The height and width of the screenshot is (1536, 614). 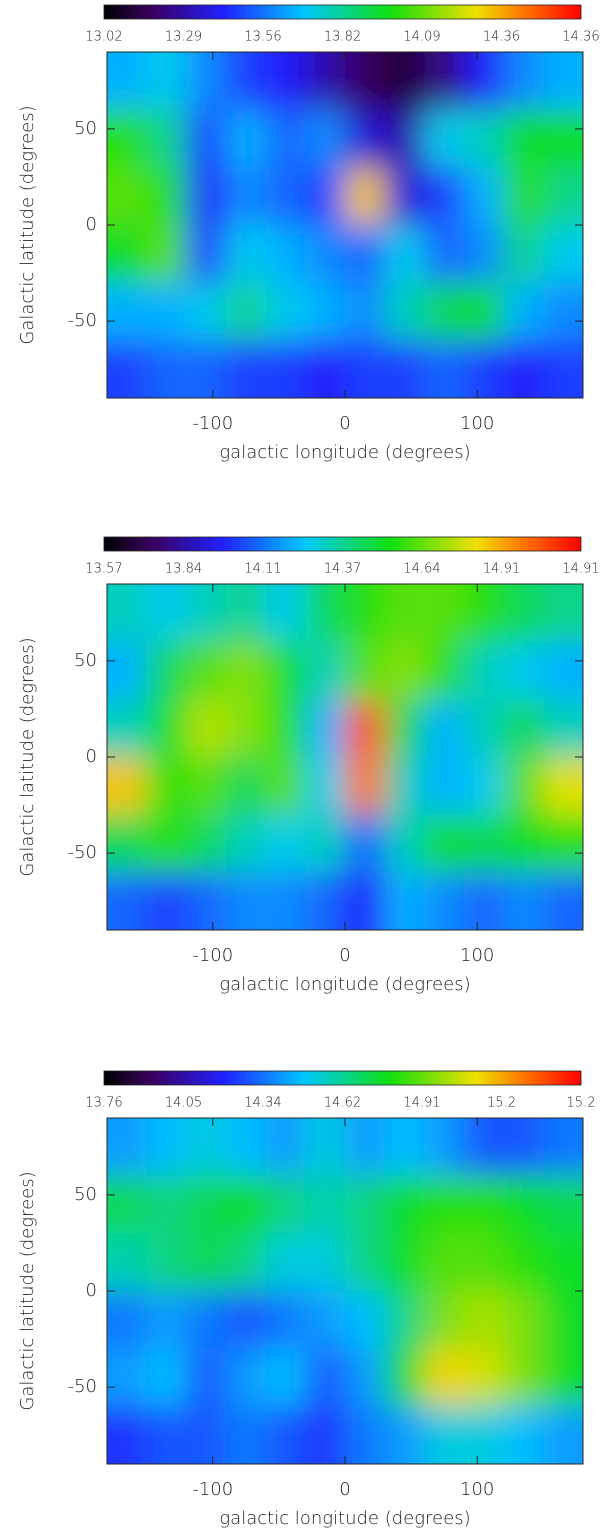 I want to click on colorbar-tick-label: 14.62, so click(x=342, y=1103).